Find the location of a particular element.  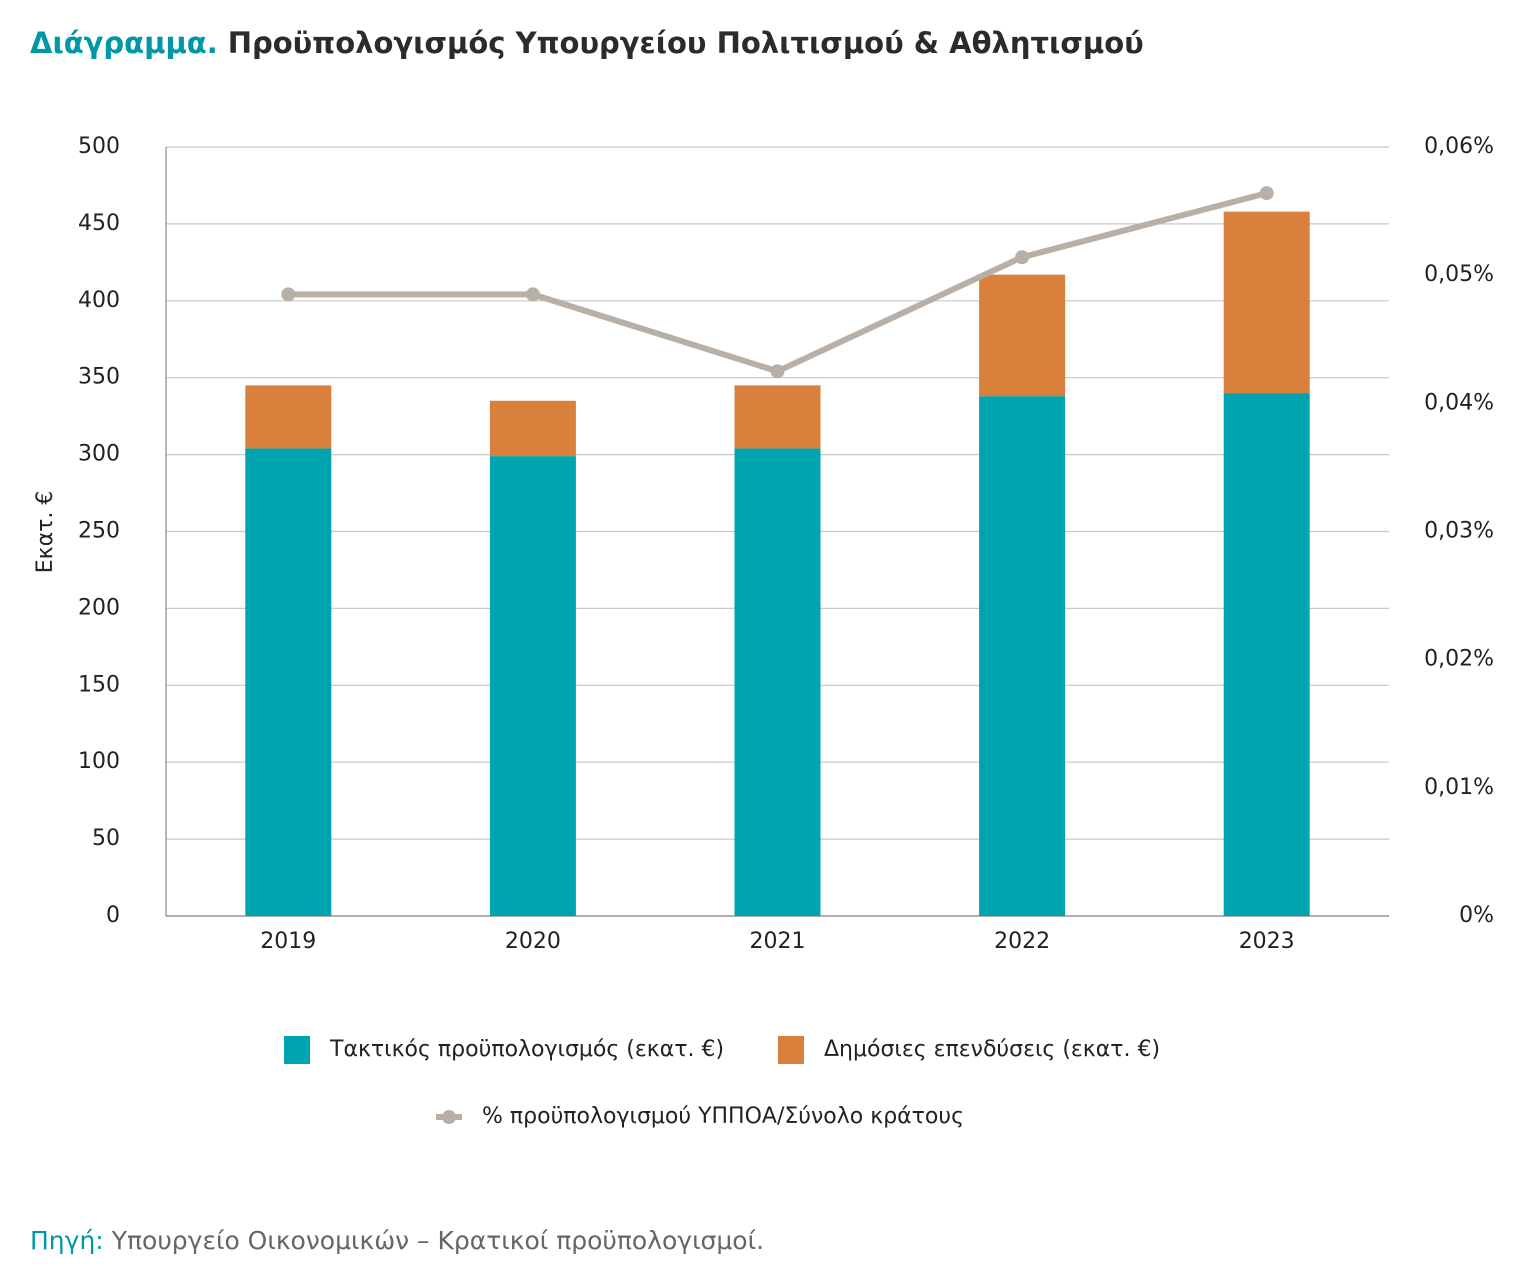

x-tick-label: 2020 is located at coordinates (533, 941).